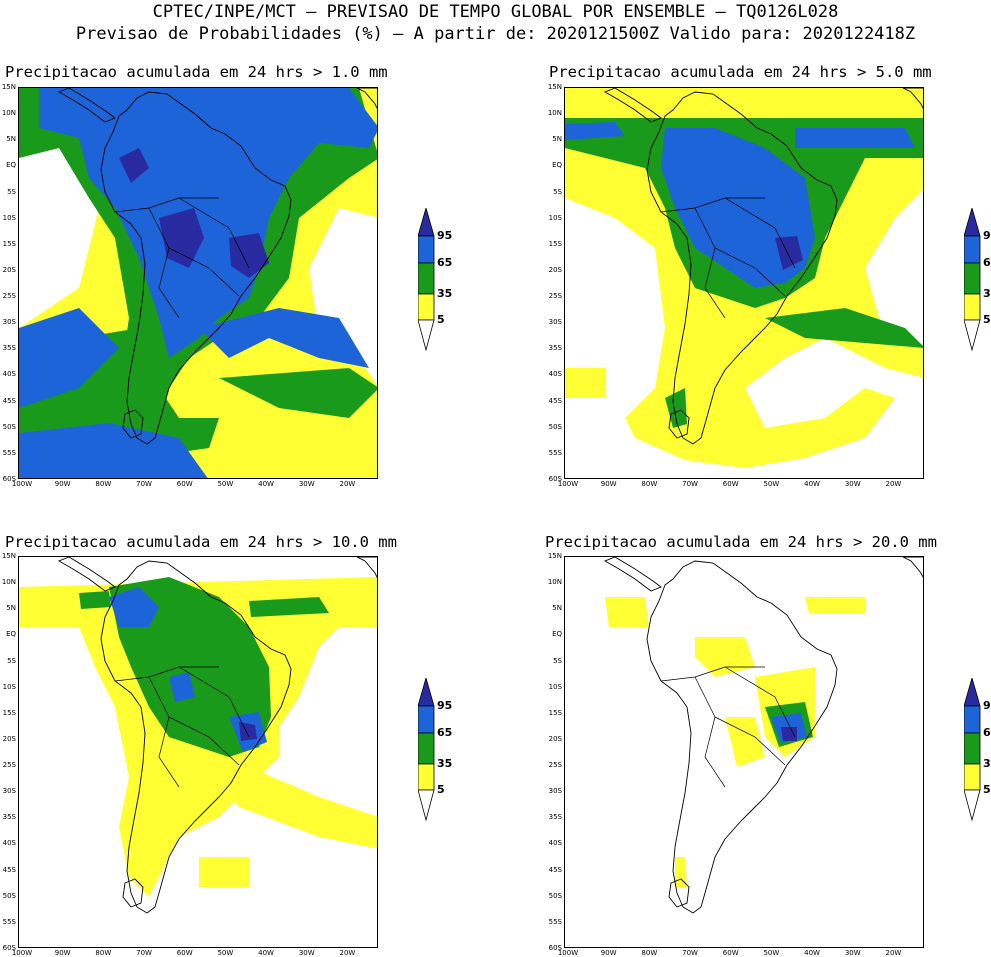 The image size is (991, 957). What do you see at coordinates (730, 484) in the screenshot?
I see `lon-label: 60W` at bounding box center [730, 484].